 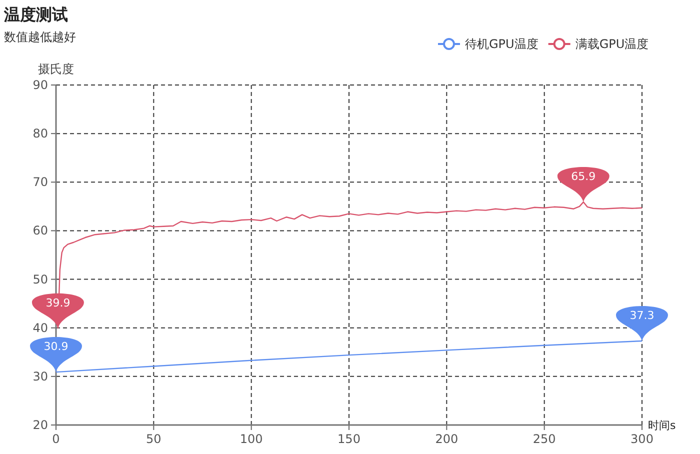 I want to click on x-tick-label: 50, so click(x=154, y=439).